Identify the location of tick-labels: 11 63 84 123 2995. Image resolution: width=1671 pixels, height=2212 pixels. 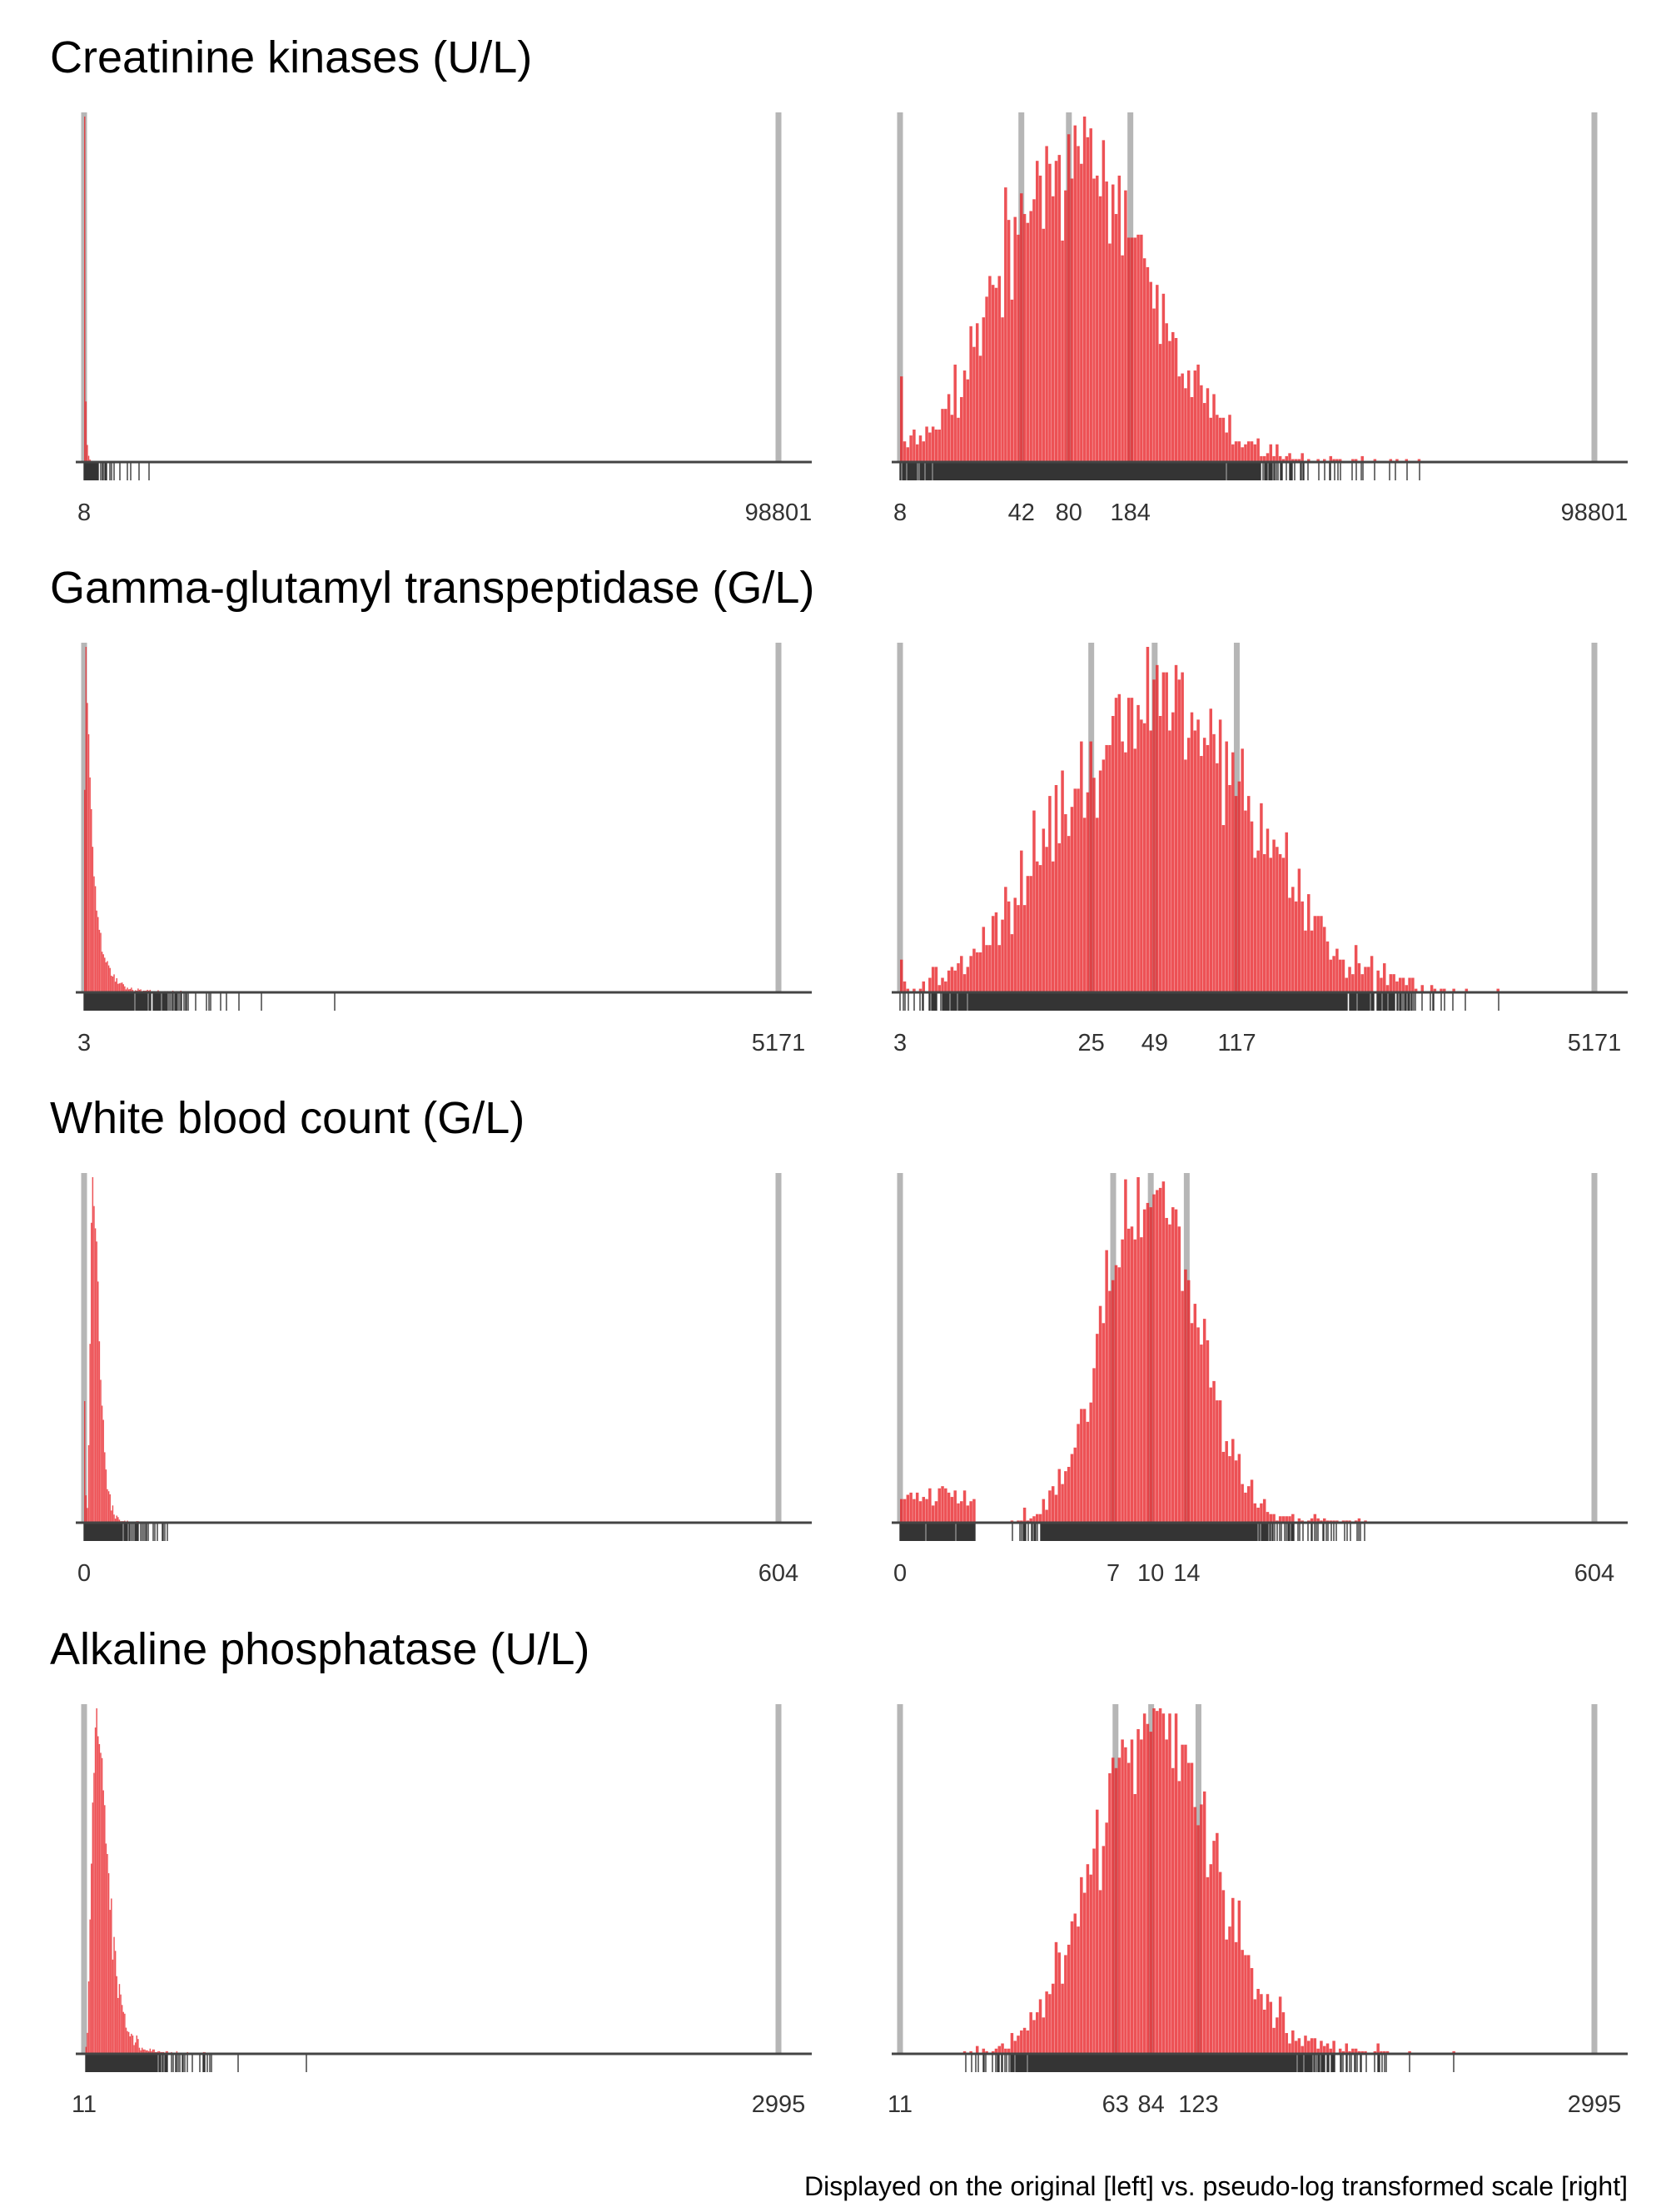
(1254, 2104).